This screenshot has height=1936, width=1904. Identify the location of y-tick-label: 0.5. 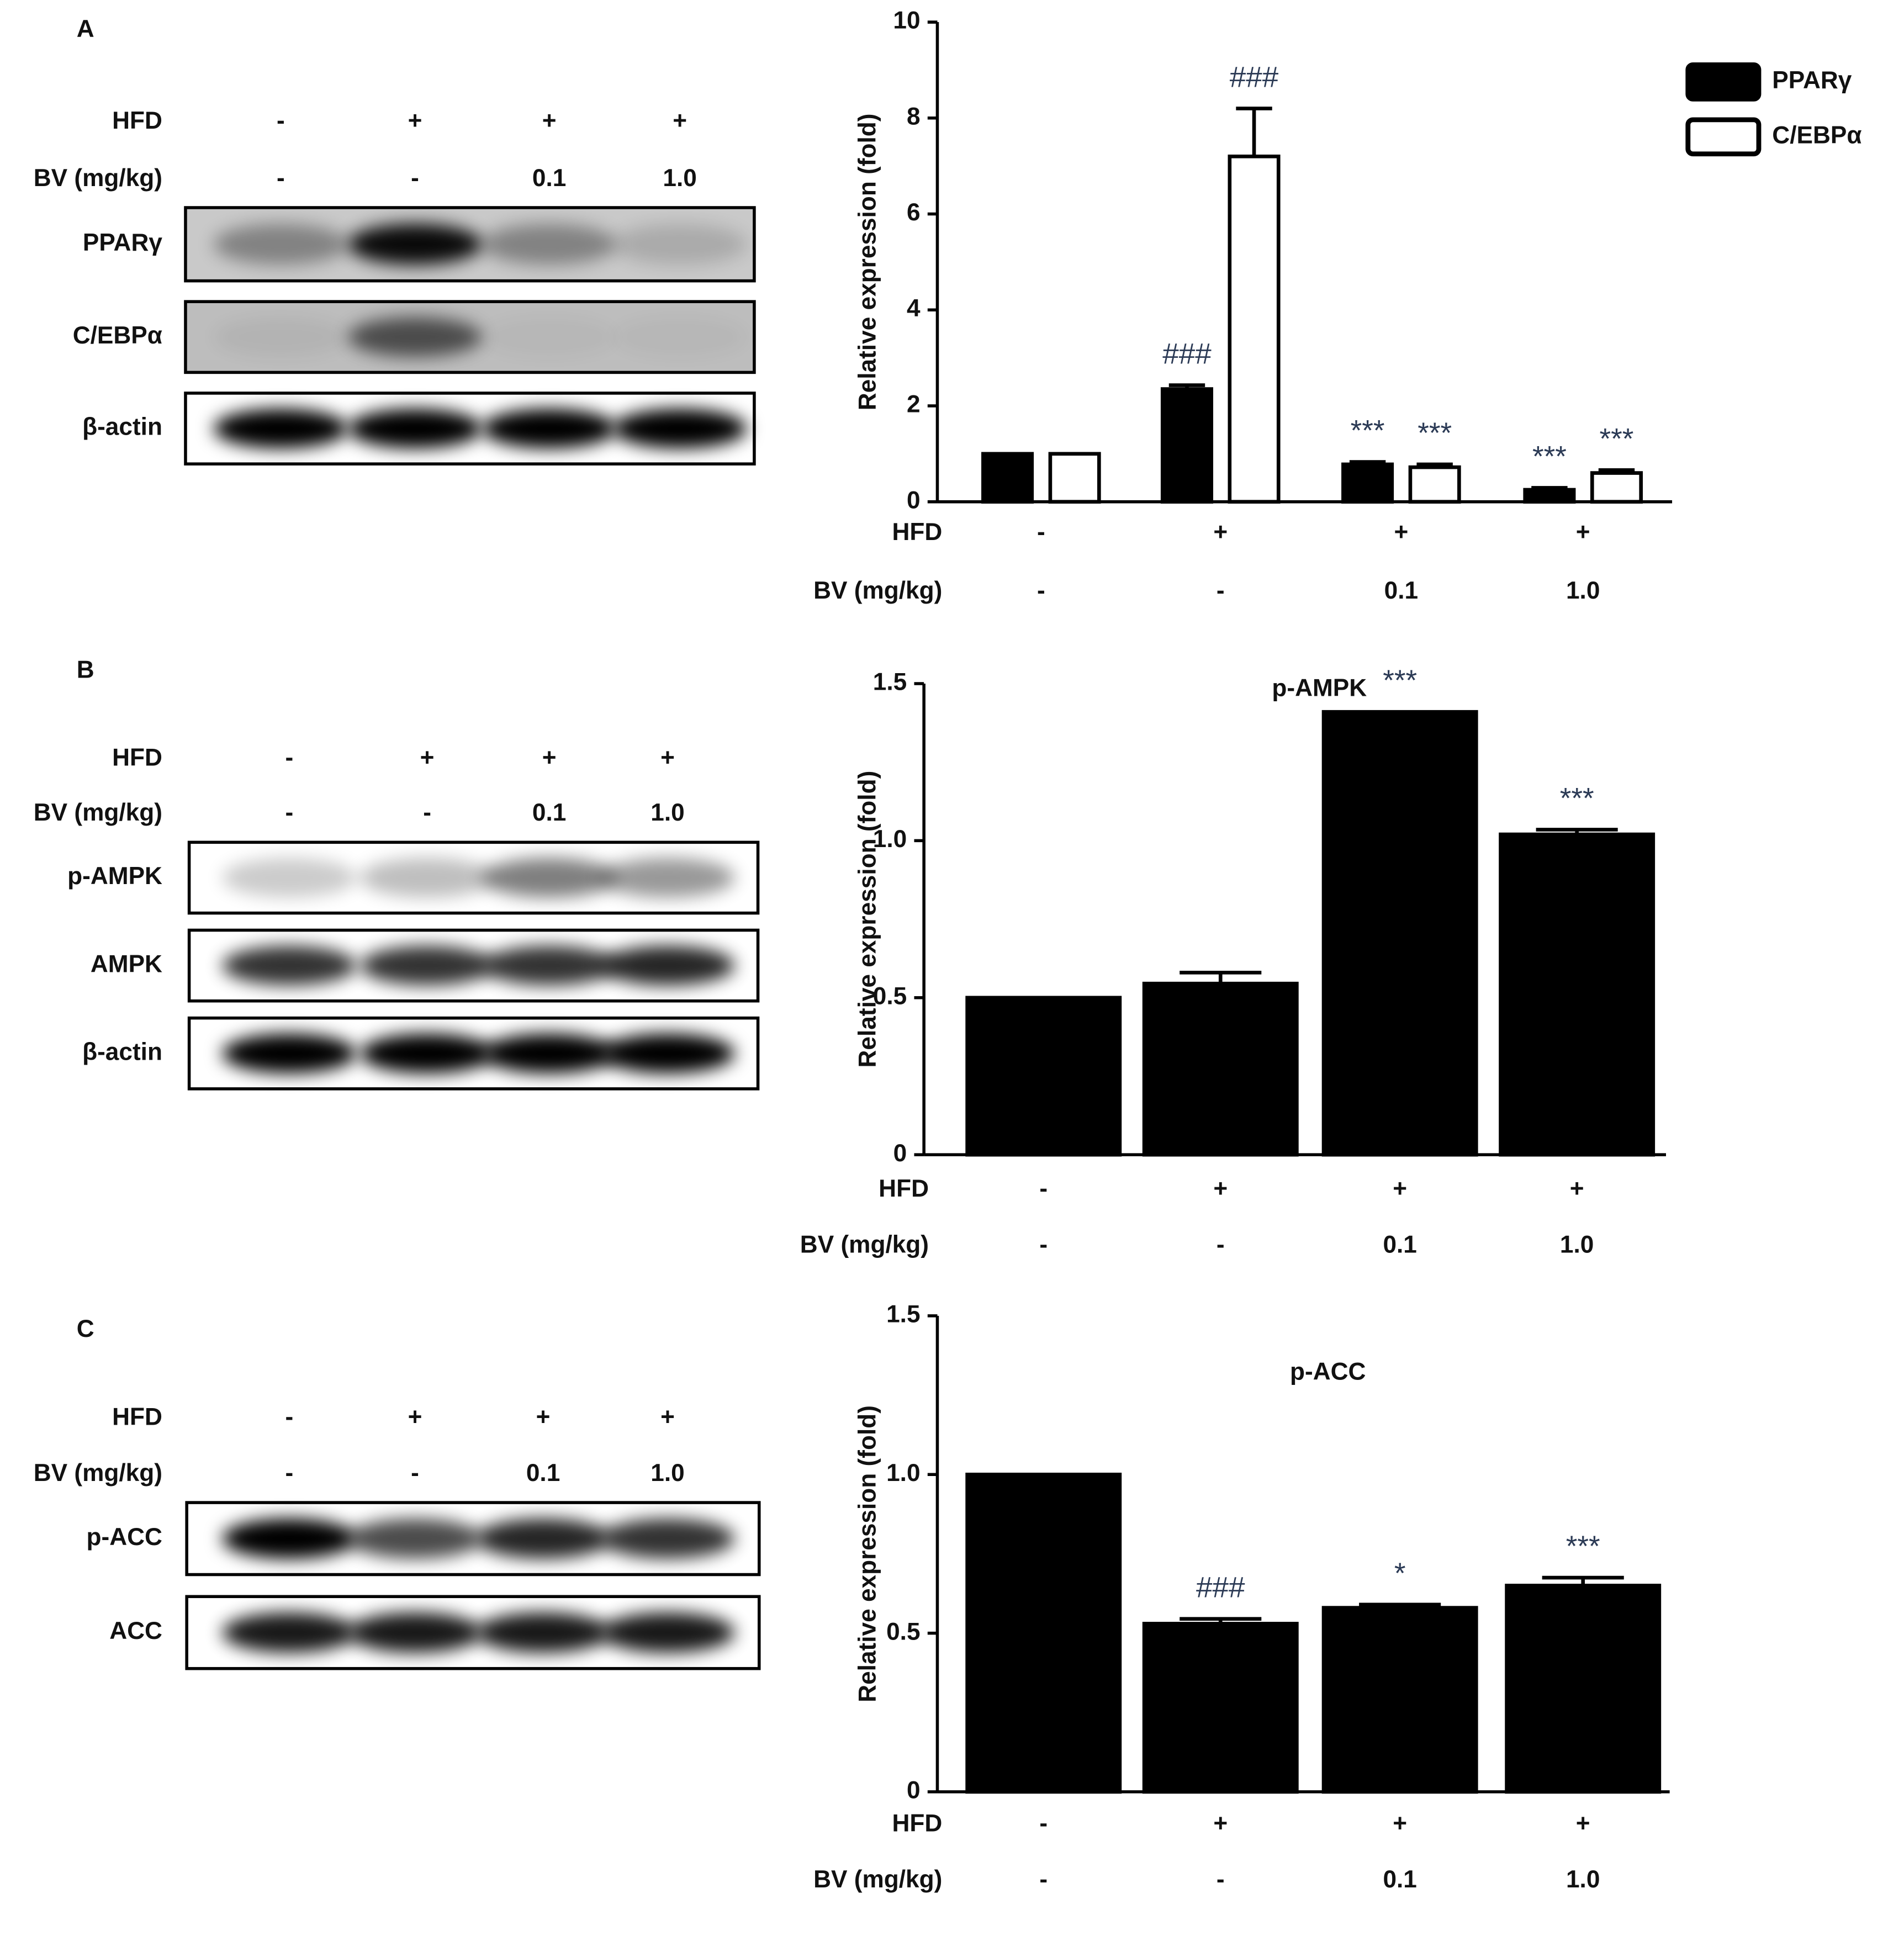
(903, 1631).